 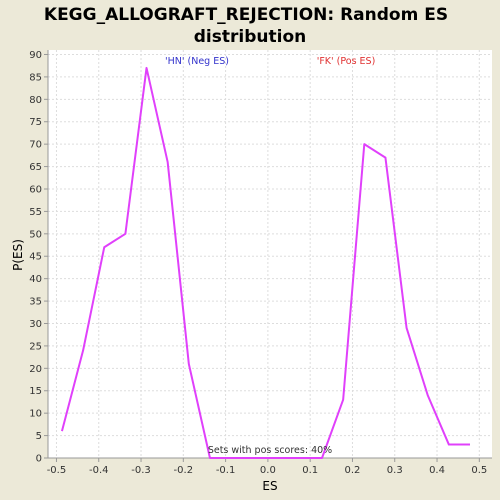 I want to click on y-tick-label: 15, so click(x=35, y=391).